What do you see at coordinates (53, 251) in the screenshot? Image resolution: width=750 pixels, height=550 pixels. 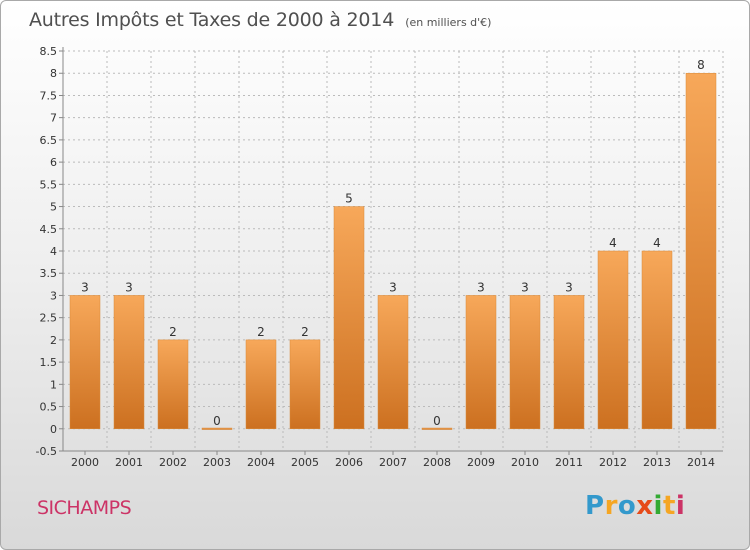 I see `y-tick-label: 4` at bounding box center [53, 251].